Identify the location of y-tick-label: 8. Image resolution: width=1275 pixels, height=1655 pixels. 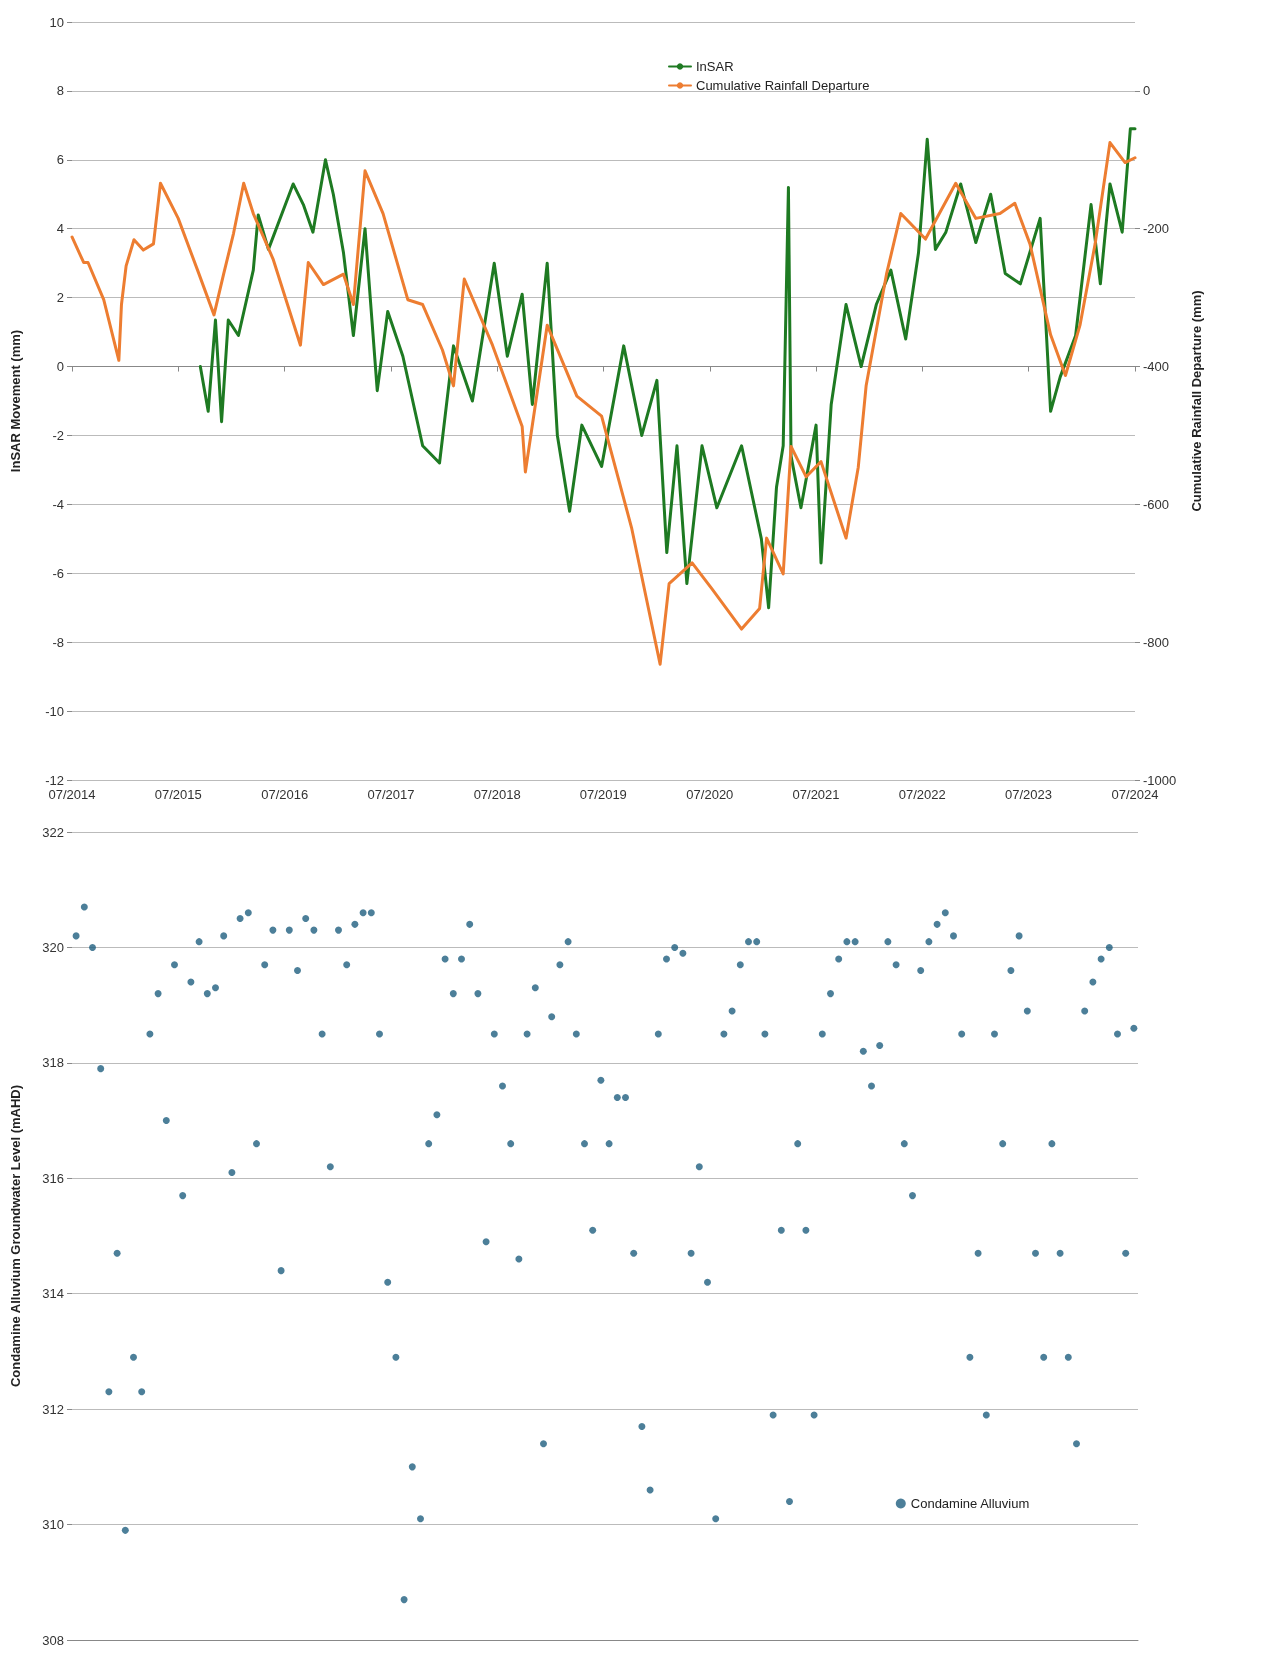
(60, 91).